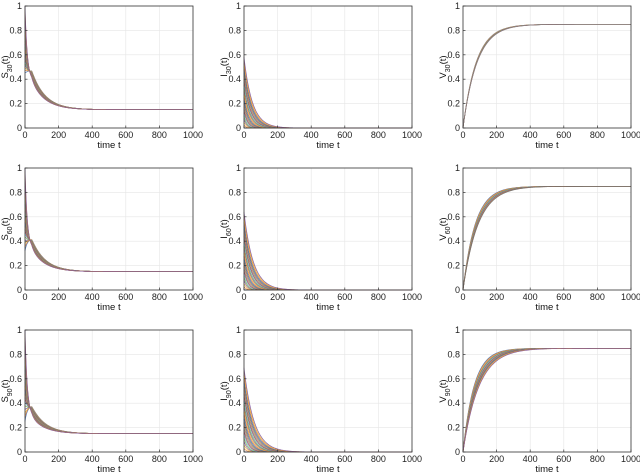  Describe the element at coordinates (7, 228) in the screenshot. I see `y-axis-label: S60(t)` at that location.